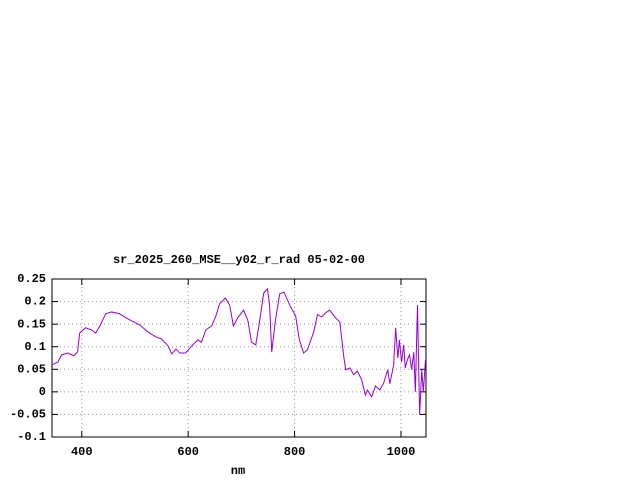  I want to click on y-tick-label: 0.25, so click(31, 279).